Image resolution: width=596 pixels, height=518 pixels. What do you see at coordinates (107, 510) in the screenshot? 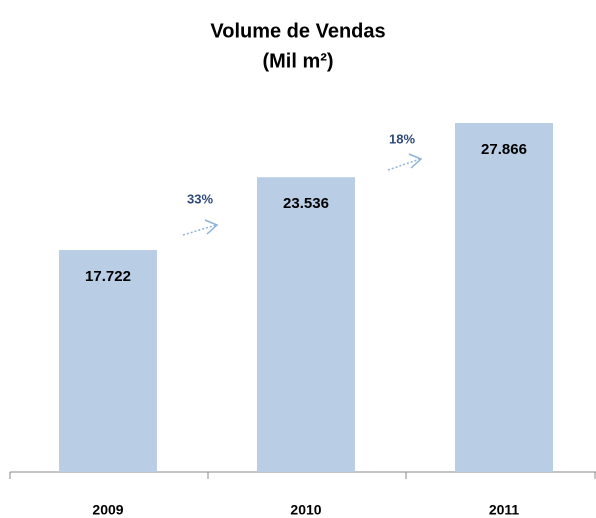
I see `x-tick-label: 2009` at bounding box center [107, 510].